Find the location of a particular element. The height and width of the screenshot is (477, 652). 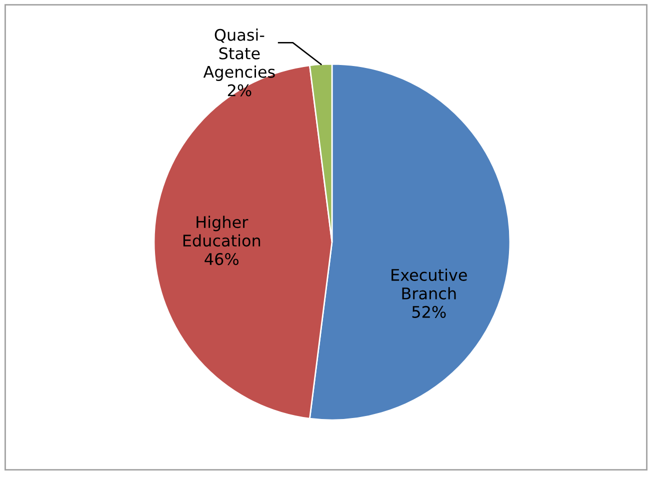

slice-label: Executive Branch is located at coordinates (429, 284).